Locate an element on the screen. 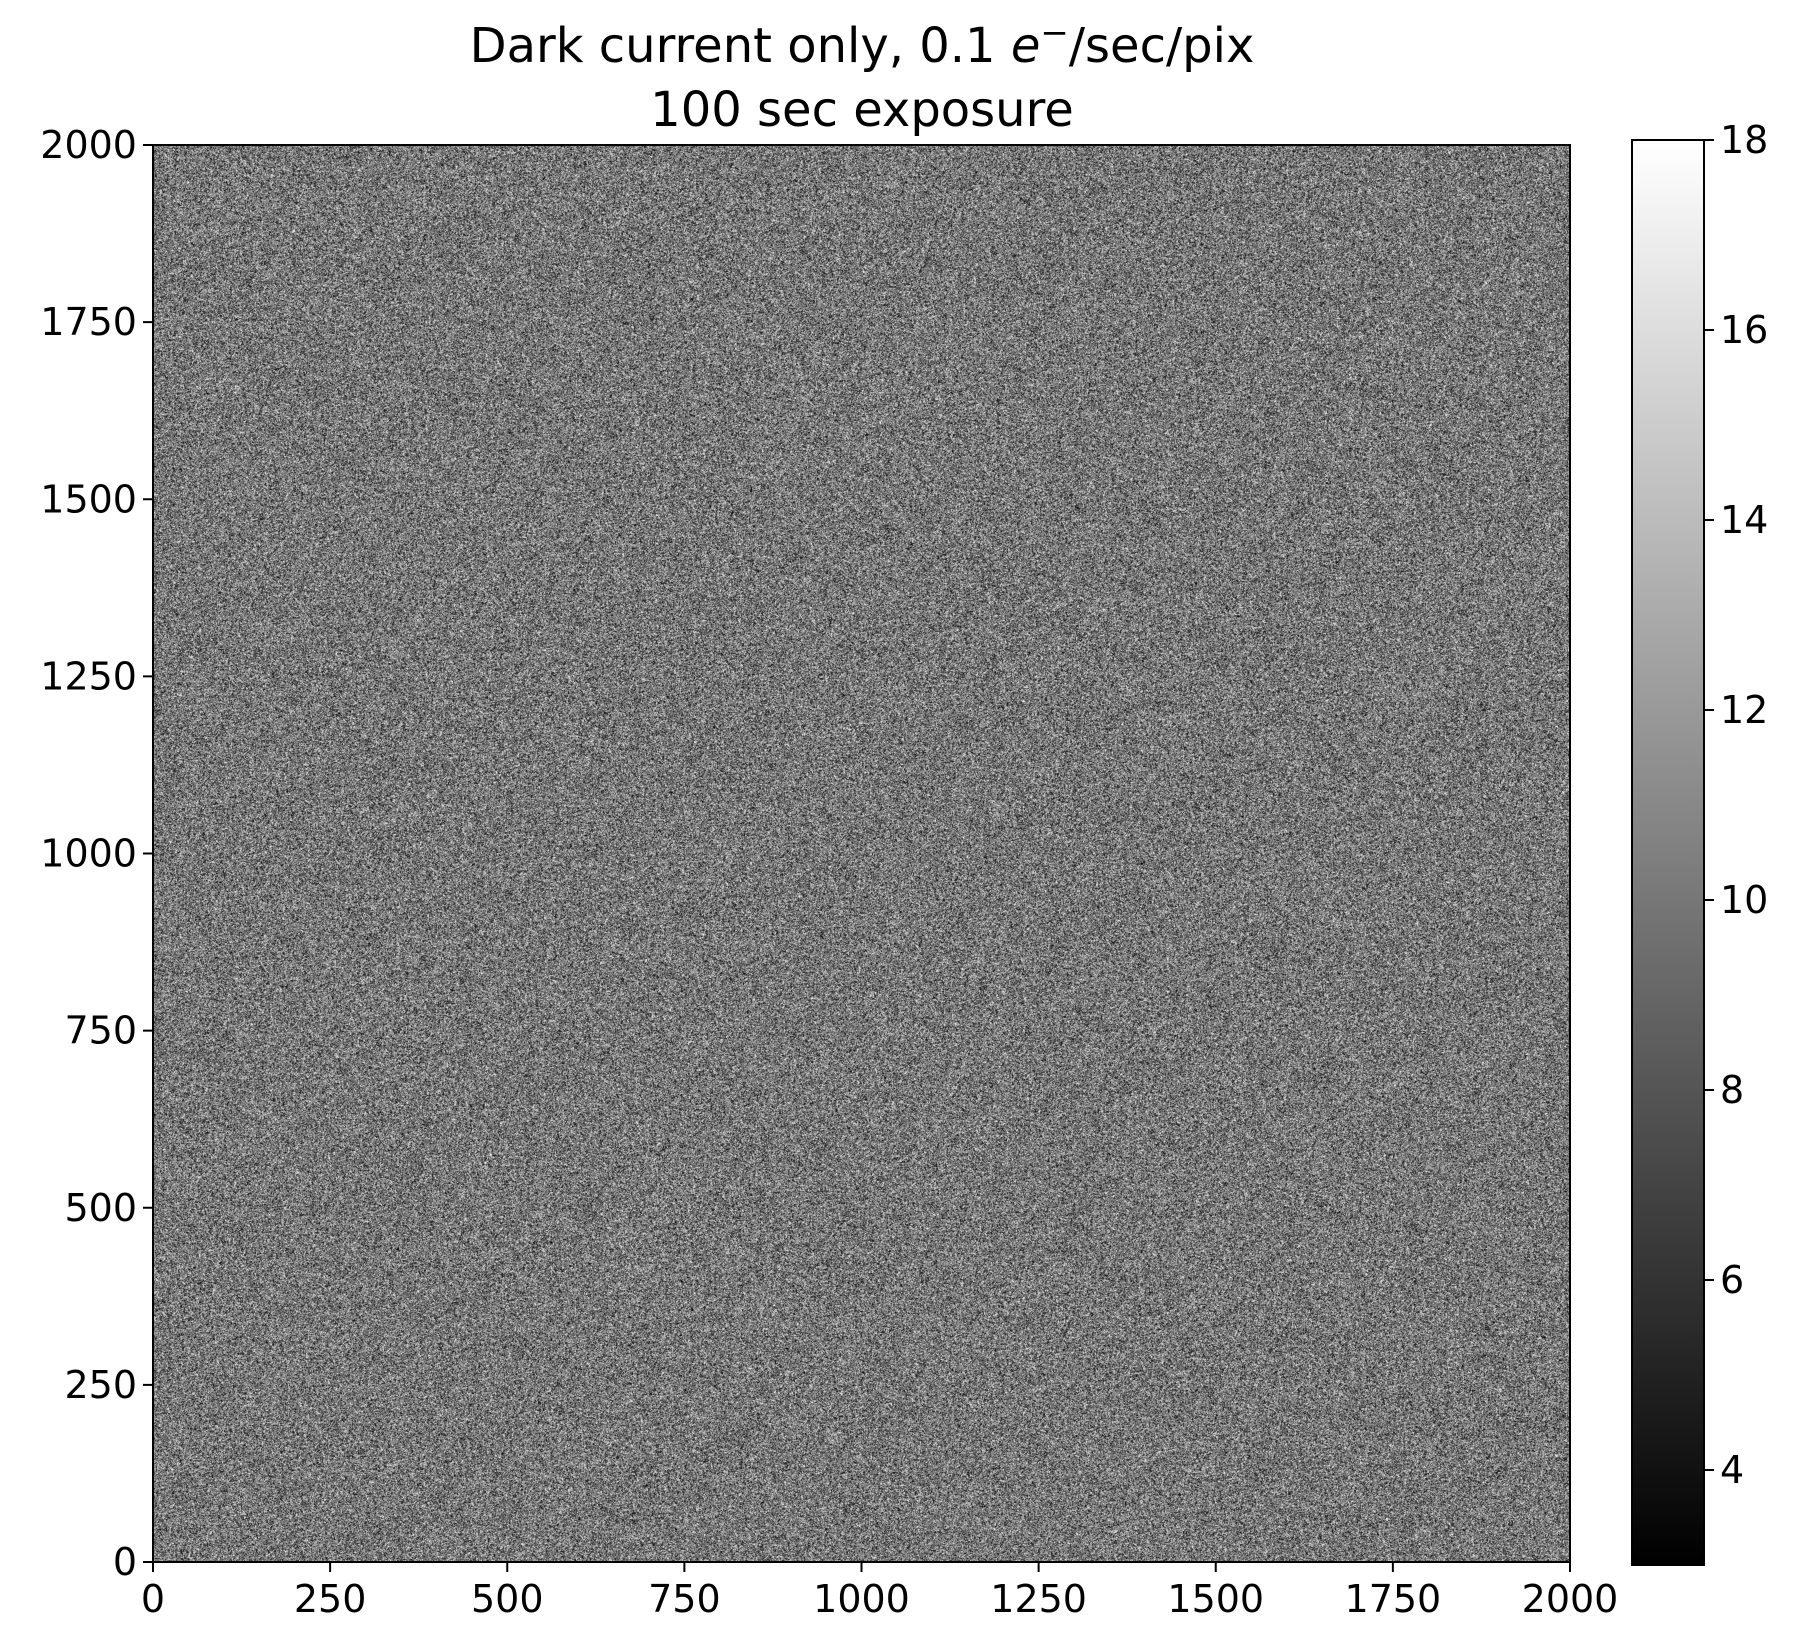 This screenshot has width=1798, height=1644. x-axis: 0 250 500 750 1000 1250 1500 1750 2000 is located at coordinates (879, 1591).